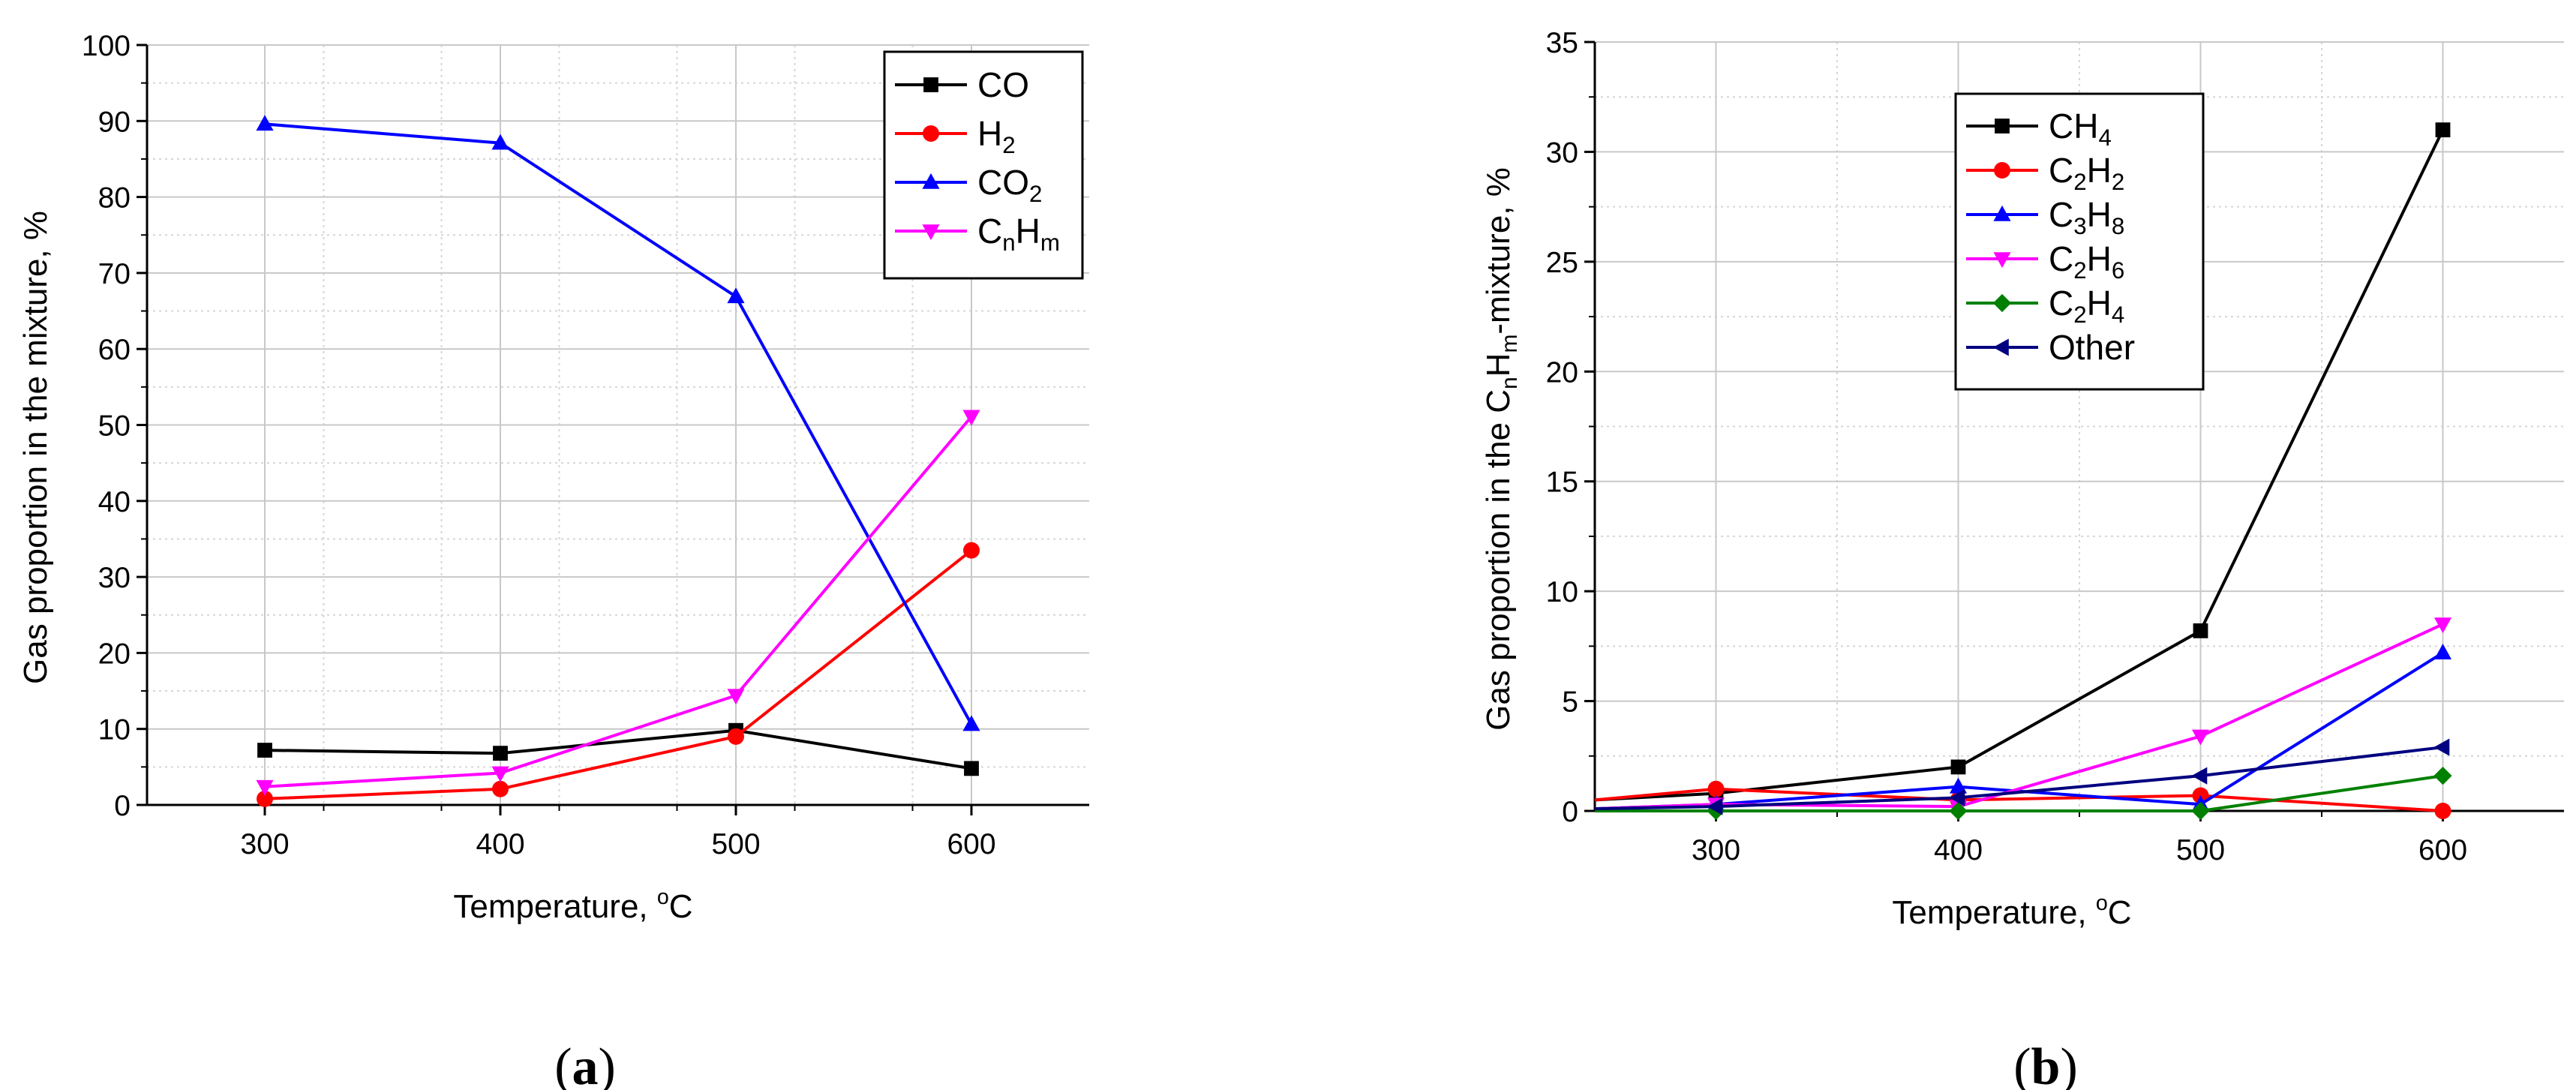  Describe the element at coordinates (2079, 315) in the screenshot. I see `legend-label-C2H4-part: 2` at that location.